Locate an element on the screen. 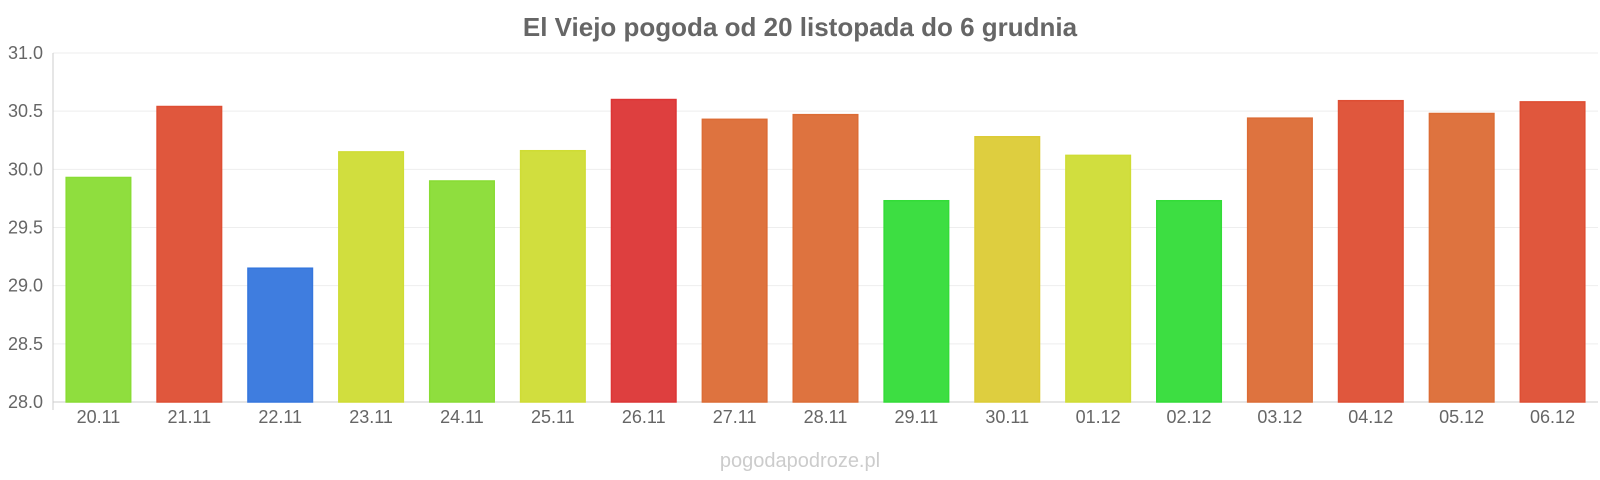 The height and width of the screenshot is (480, 1600). bar-04.12 is located at coordinates (1370, 251).